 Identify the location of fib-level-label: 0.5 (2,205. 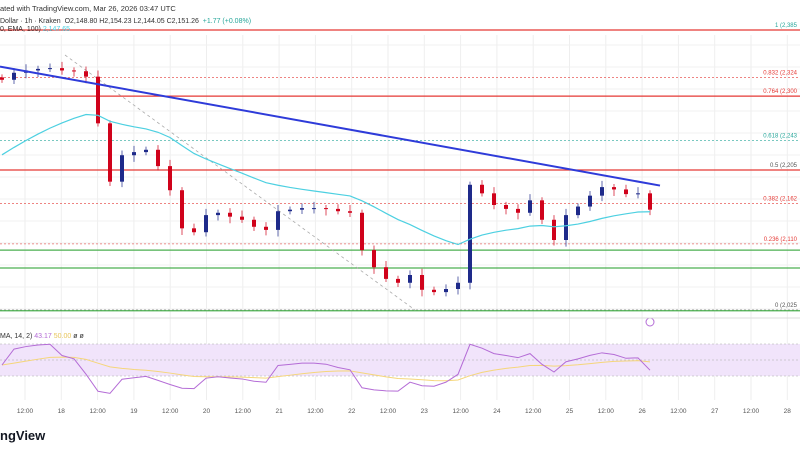
(784, 166).